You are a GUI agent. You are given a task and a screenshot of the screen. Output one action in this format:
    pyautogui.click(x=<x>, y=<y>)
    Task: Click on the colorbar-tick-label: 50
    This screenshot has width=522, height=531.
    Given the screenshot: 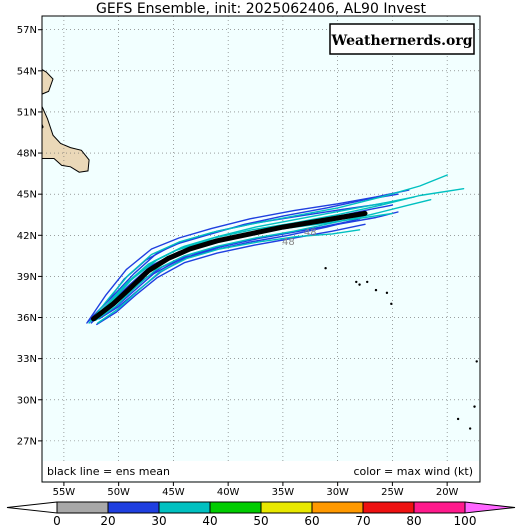 What is the action you would take?
    pyautogui.click(x=260, y=521)
    